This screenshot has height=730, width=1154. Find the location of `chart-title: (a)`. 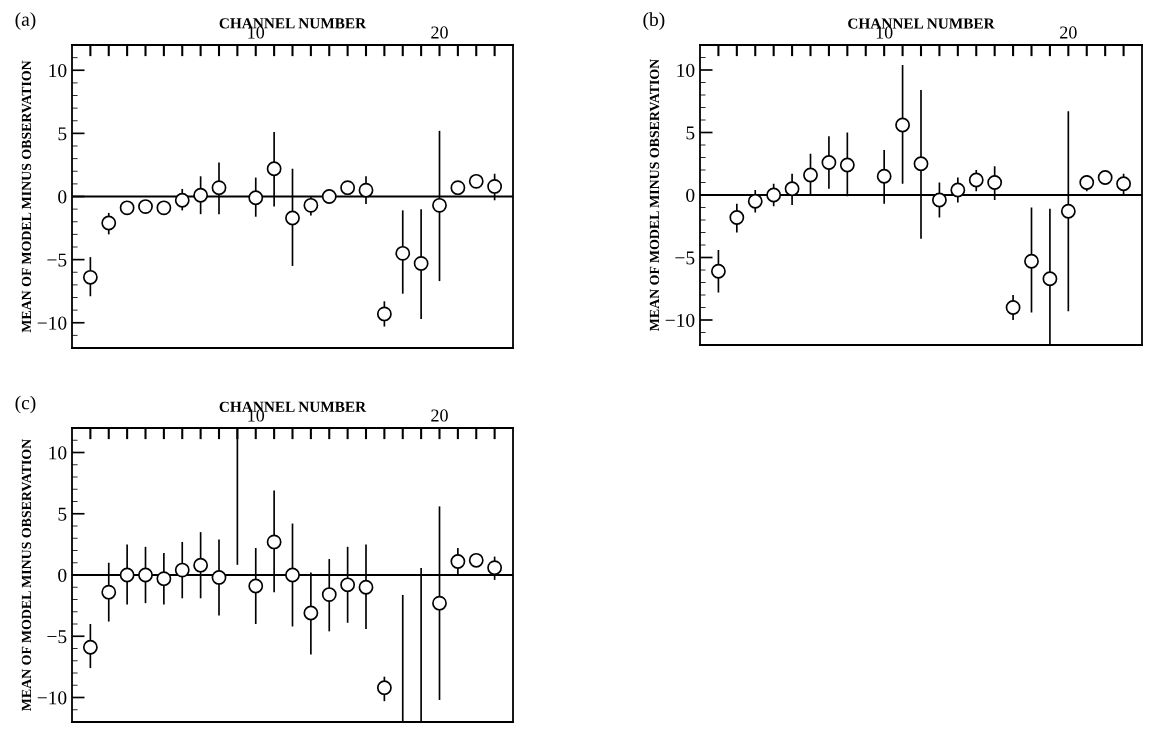

chart-title: (a) is located at coordinates (25, 21).